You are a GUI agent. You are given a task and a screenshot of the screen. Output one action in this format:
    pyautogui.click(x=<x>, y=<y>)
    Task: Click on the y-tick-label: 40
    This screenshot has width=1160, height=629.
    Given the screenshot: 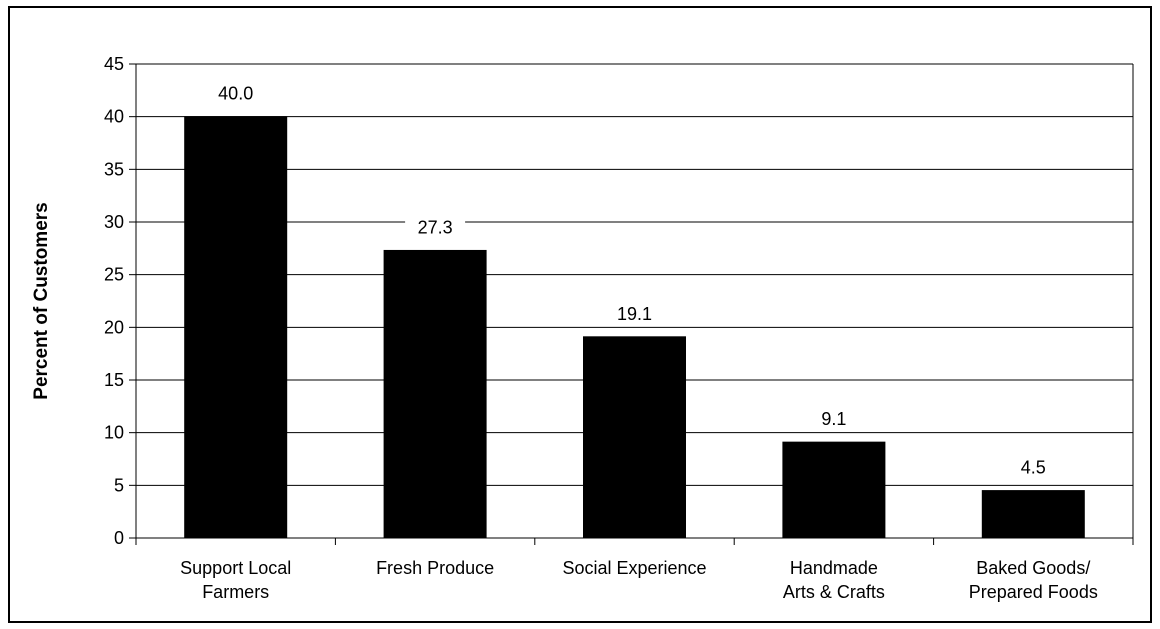 What is the action you would take?
    pyautogui.click(x=114, y=117)
    